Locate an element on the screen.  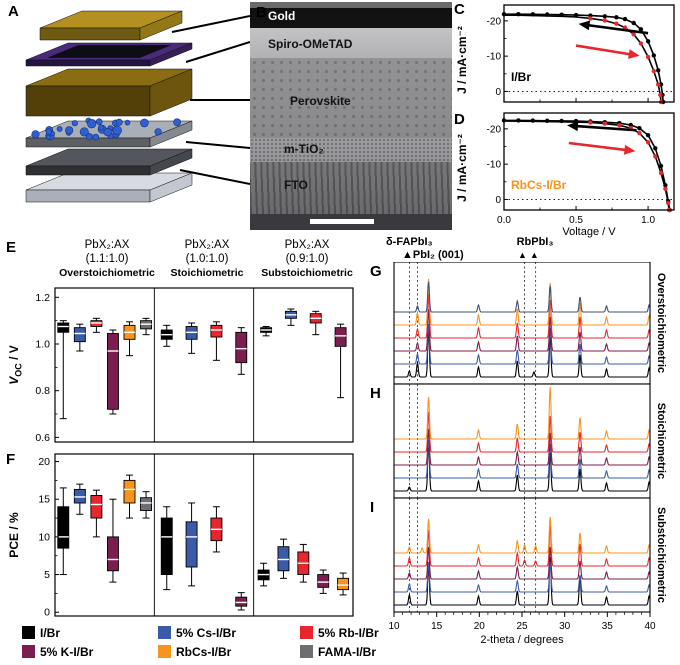
header-name: Stoichiometric is located at coordinates (207, 273).